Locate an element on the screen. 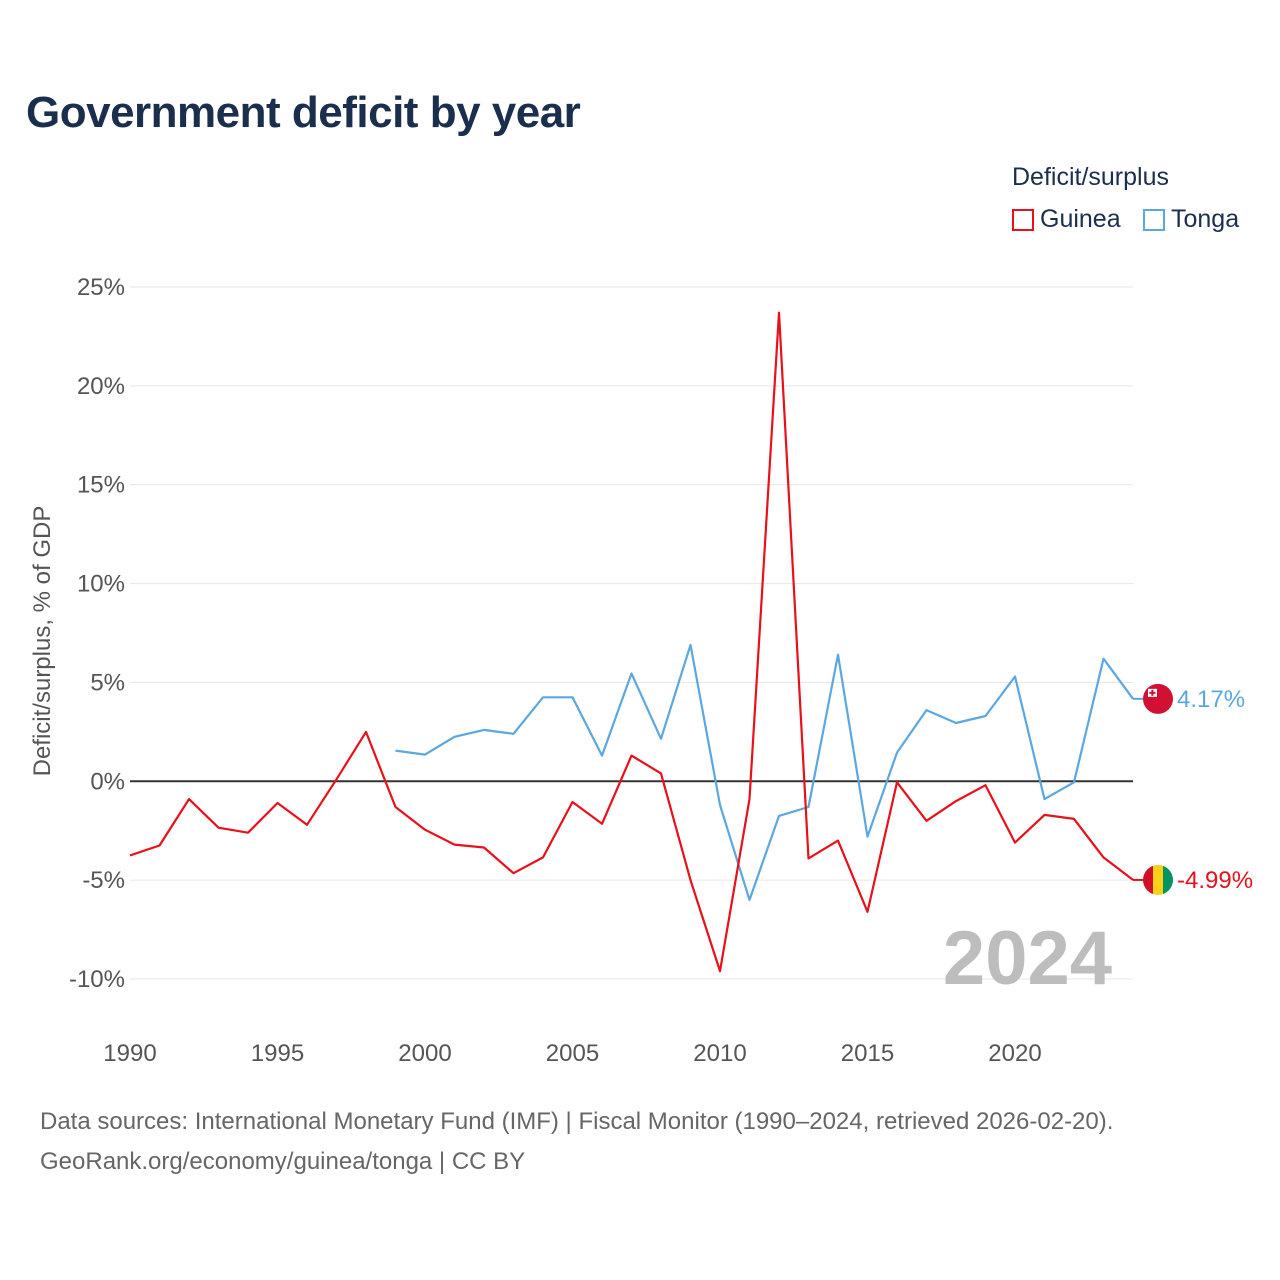 This screenshot has width=1280, height=1280. legend-swatch-tonga is located at coordinates (1154, 219).